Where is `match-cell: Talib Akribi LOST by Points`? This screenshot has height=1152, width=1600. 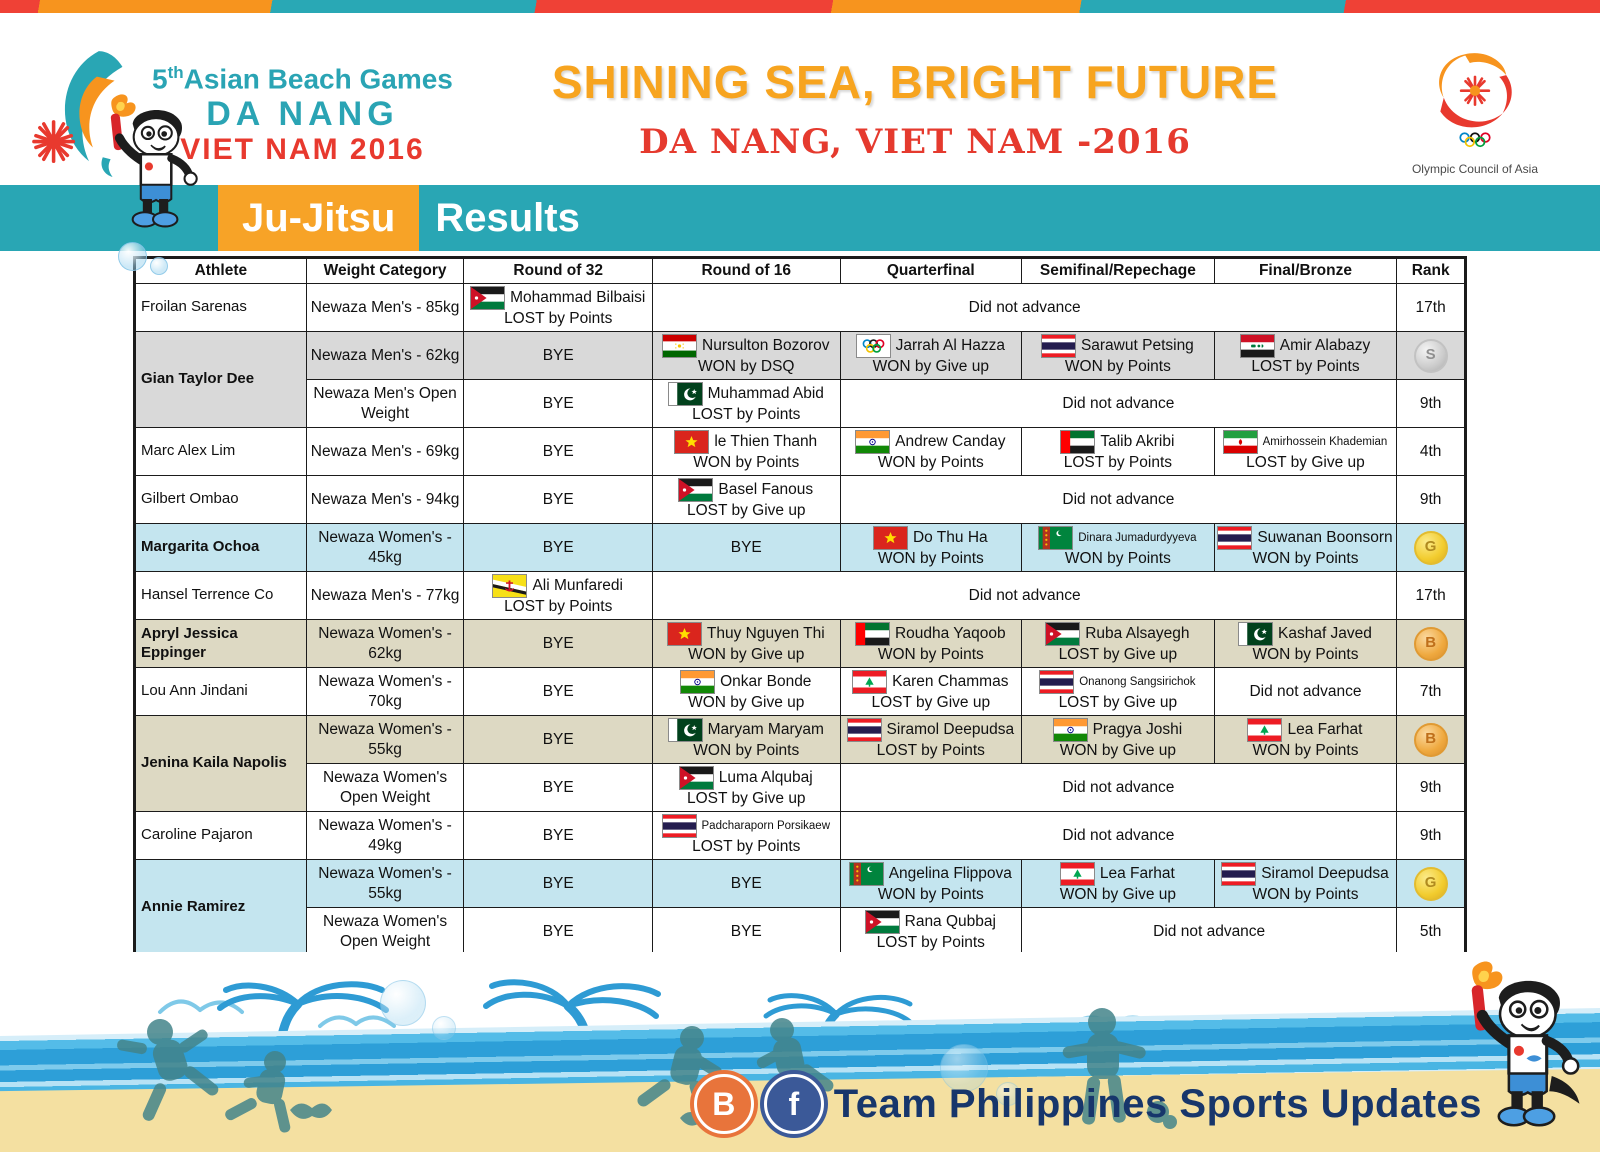
match-cell: Talib Akribi LOST by Points is located at coordinates (1118, 451).